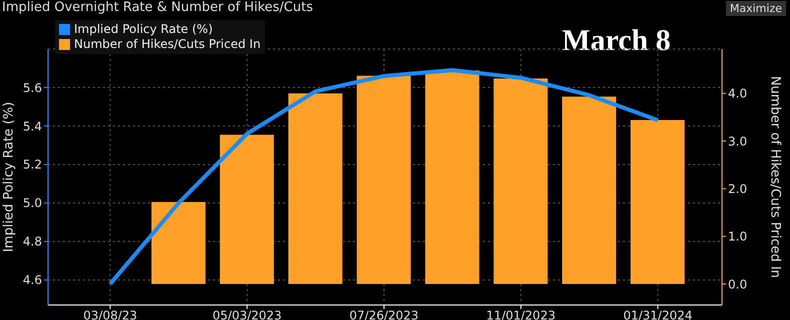 The width and height of the screenshot is (790, 320). I want to click on y-tick-label: 4.6, so click(32, 280).